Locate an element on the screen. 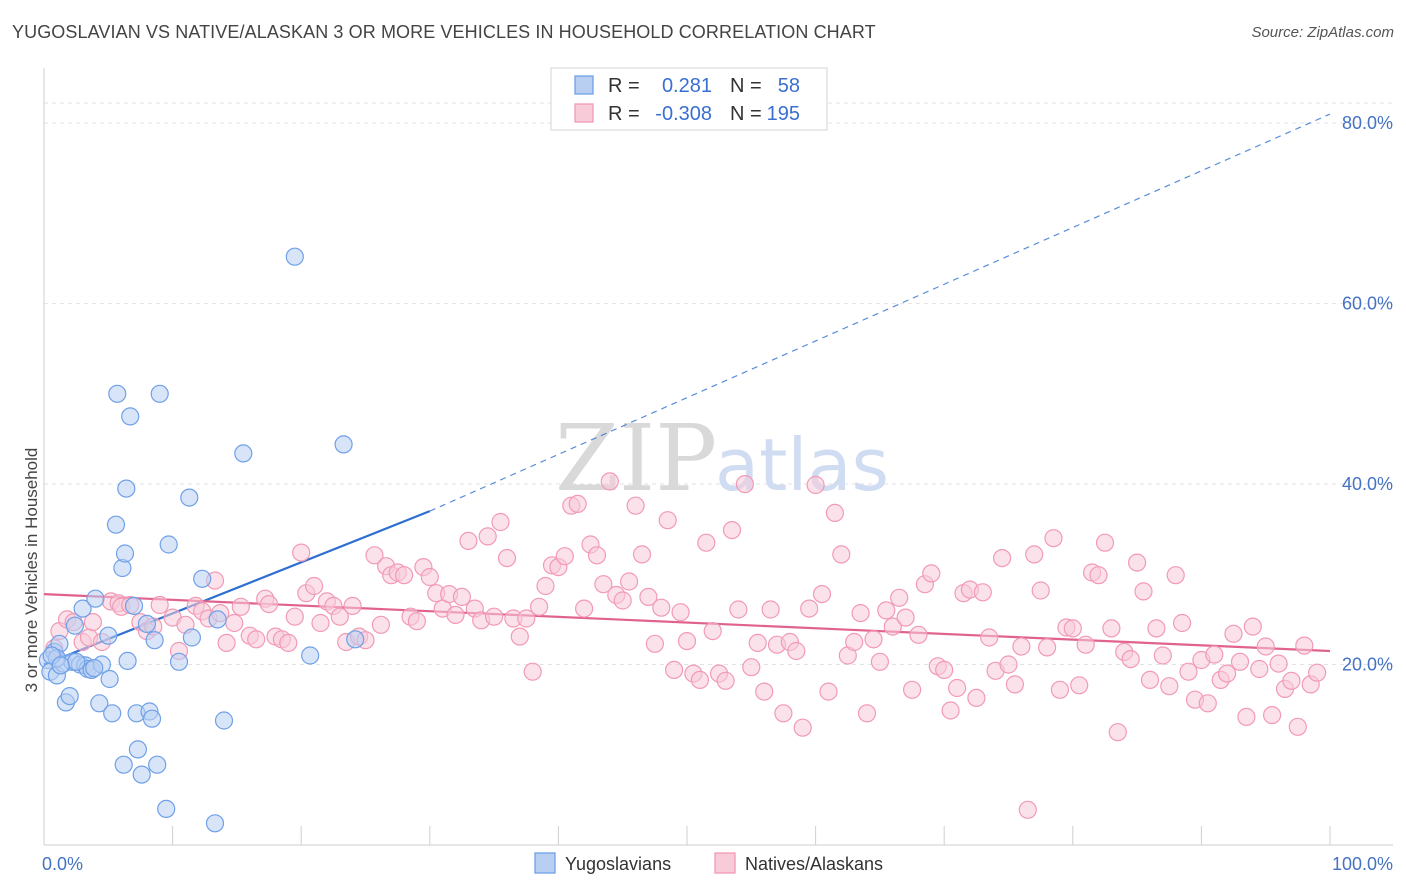  legend-n-label-1: N = is located at coordinates (746, 86).